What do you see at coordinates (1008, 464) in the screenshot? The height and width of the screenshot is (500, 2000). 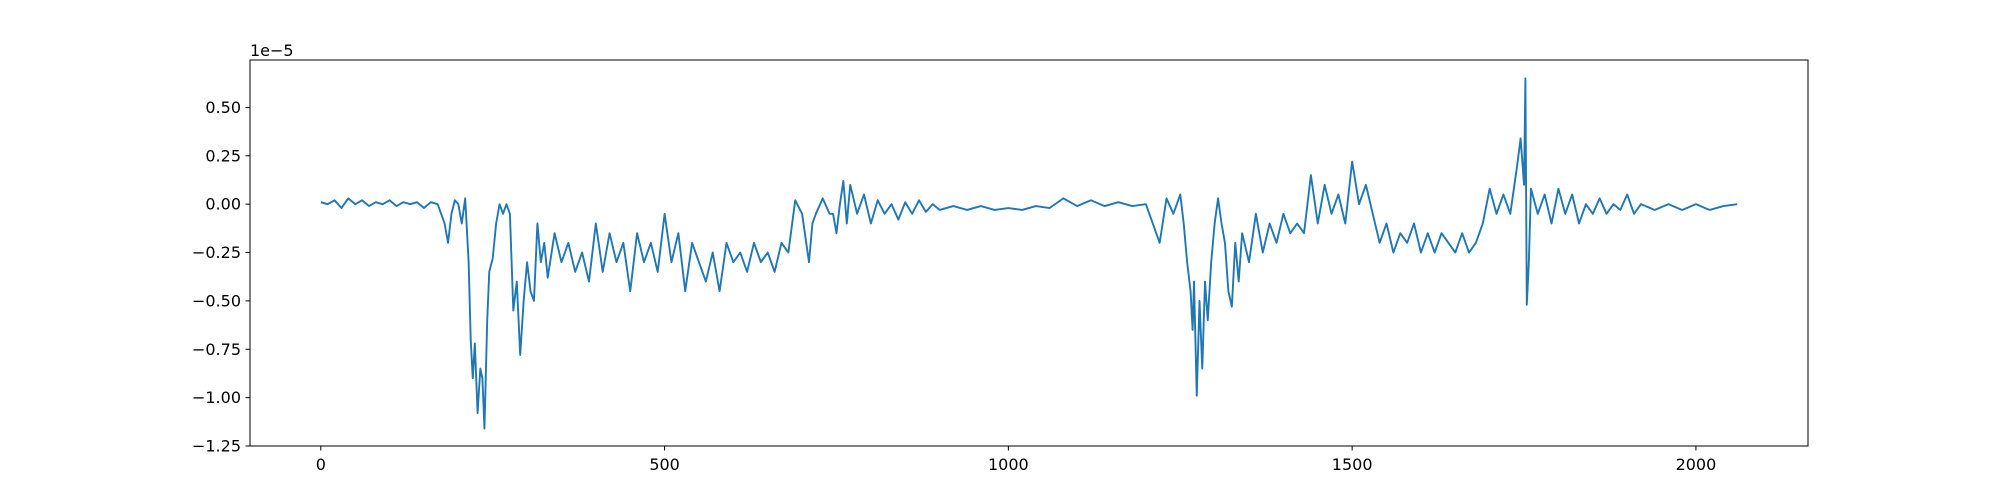 I see `x-tick-label: 1000` at bounding box center [1008, 464].